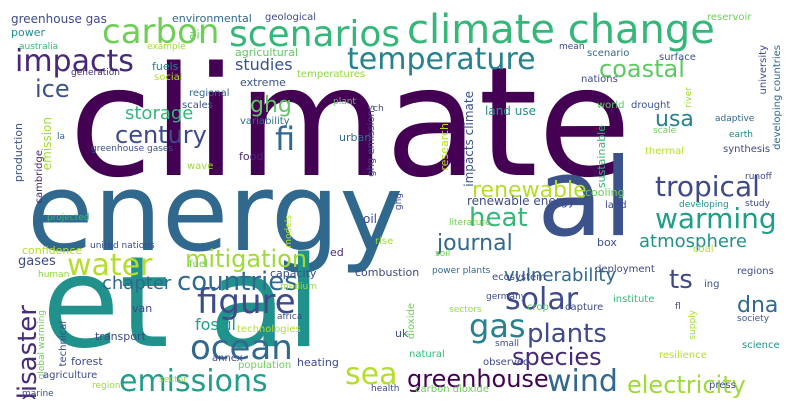 This screenshot has width=790, height=405. What do you see at coordinates (173, 380) in the screenshot?
I see `word-sector: sector` at bounding box center [173, 380].